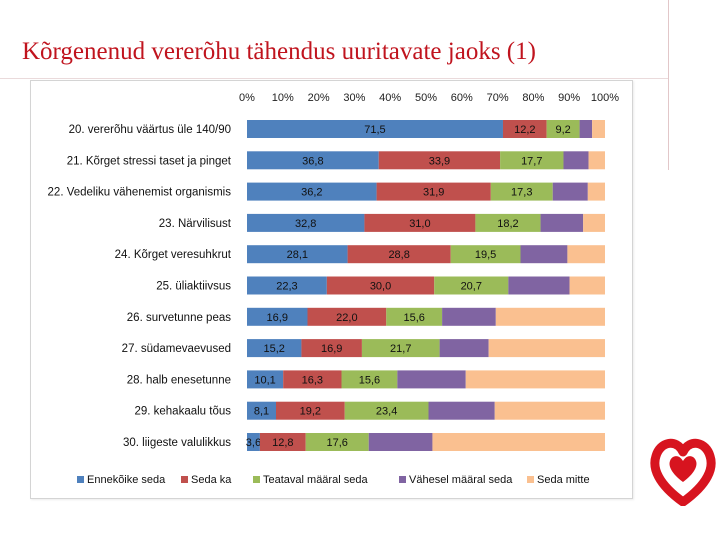 This screenshot has height=540, width=720. I want to click on data-label: 15,2, so click(273, 349).